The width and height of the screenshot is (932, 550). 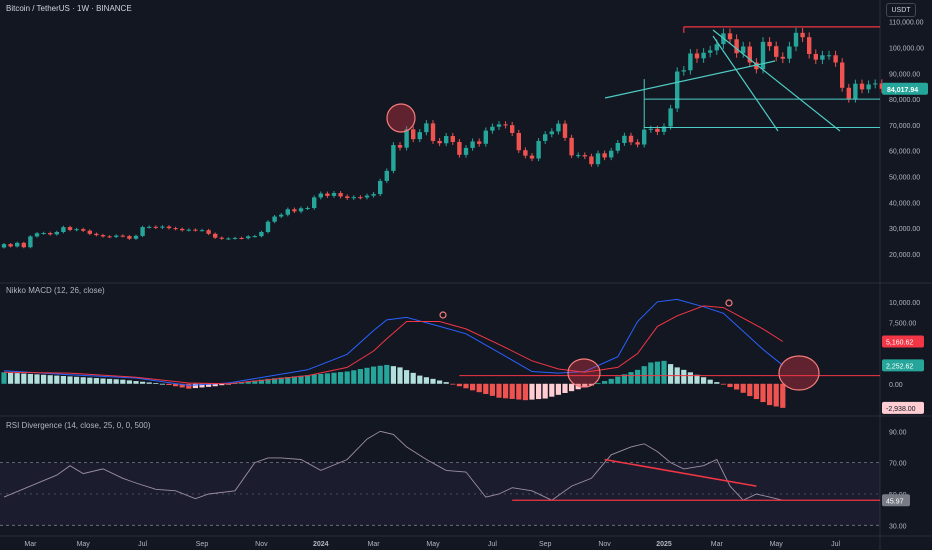 What do you see at coordinates (902, 90) in the screenshot?
I see `last-price-label: 84,017.94` at bounding box center [902, 90].